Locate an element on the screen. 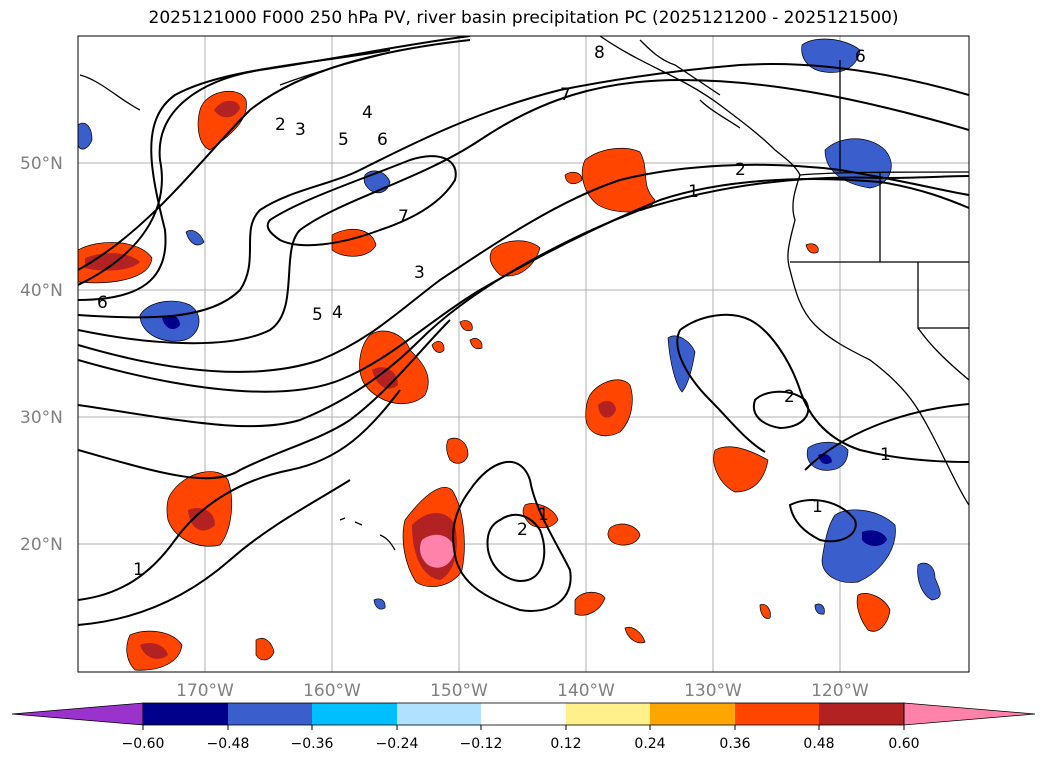 The image size is (1047, 765). colorbar-tick-label: 0.12 is located at coordinates (565, 744).